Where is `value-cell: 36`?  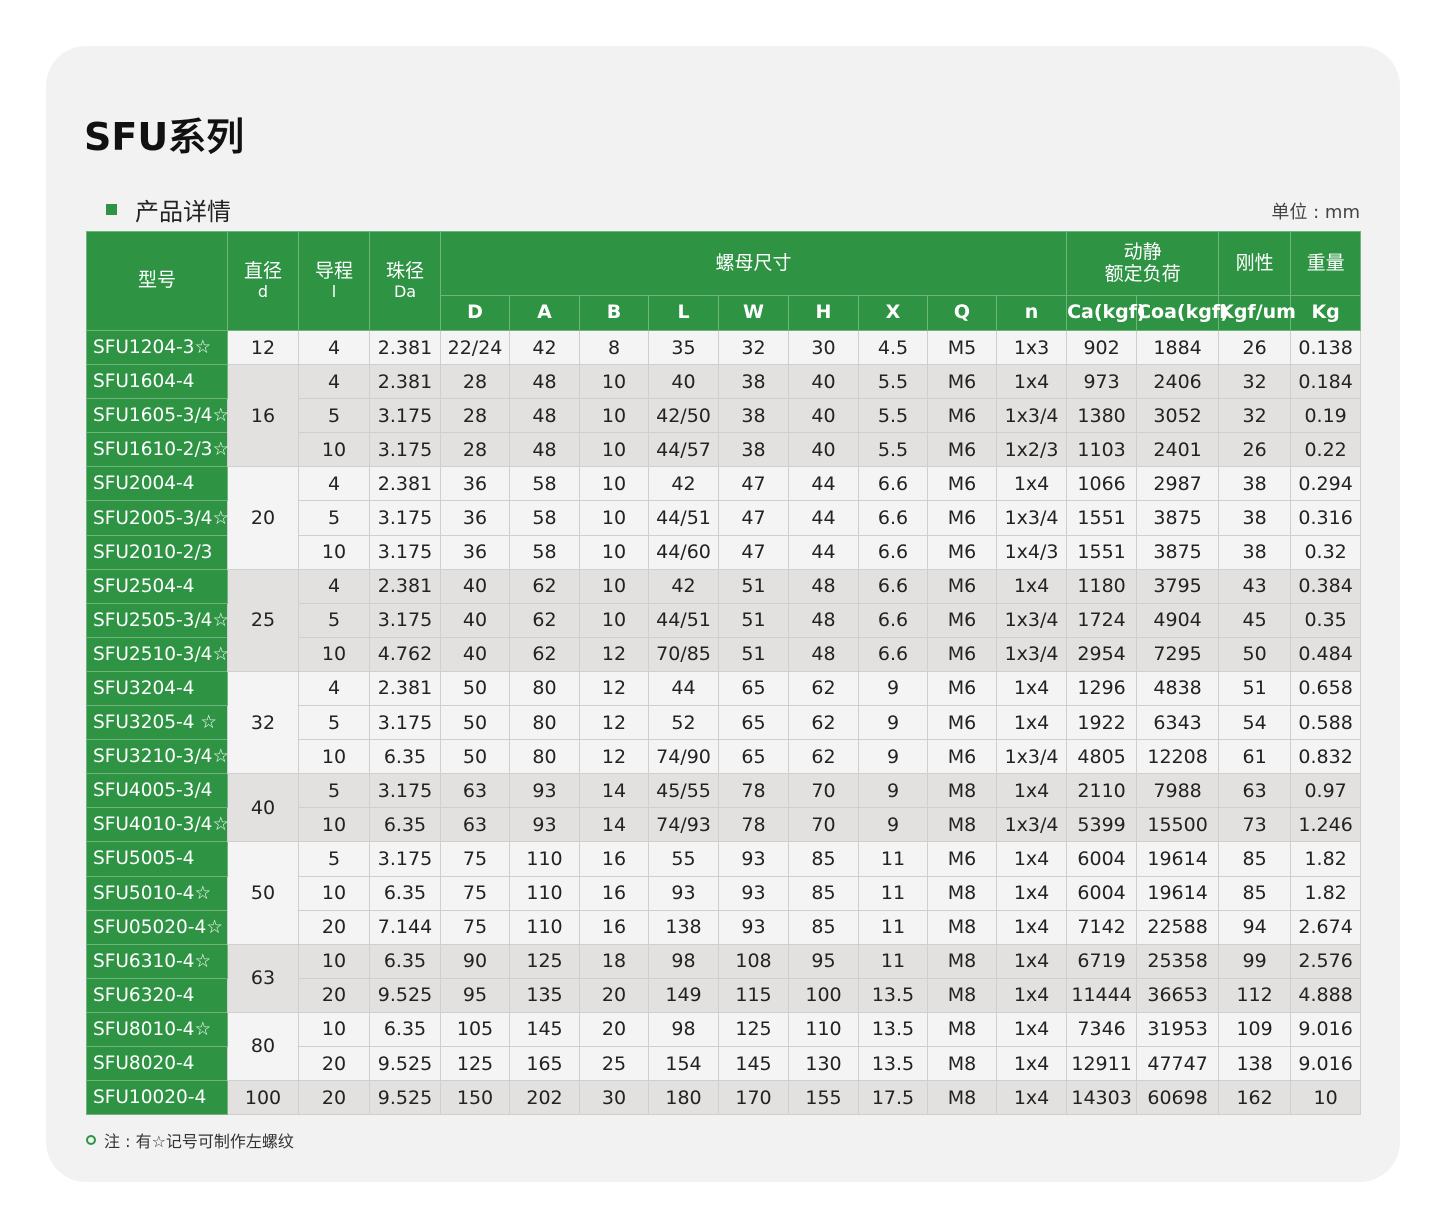 value-cell: 36 is located at coordinates (475, 484).